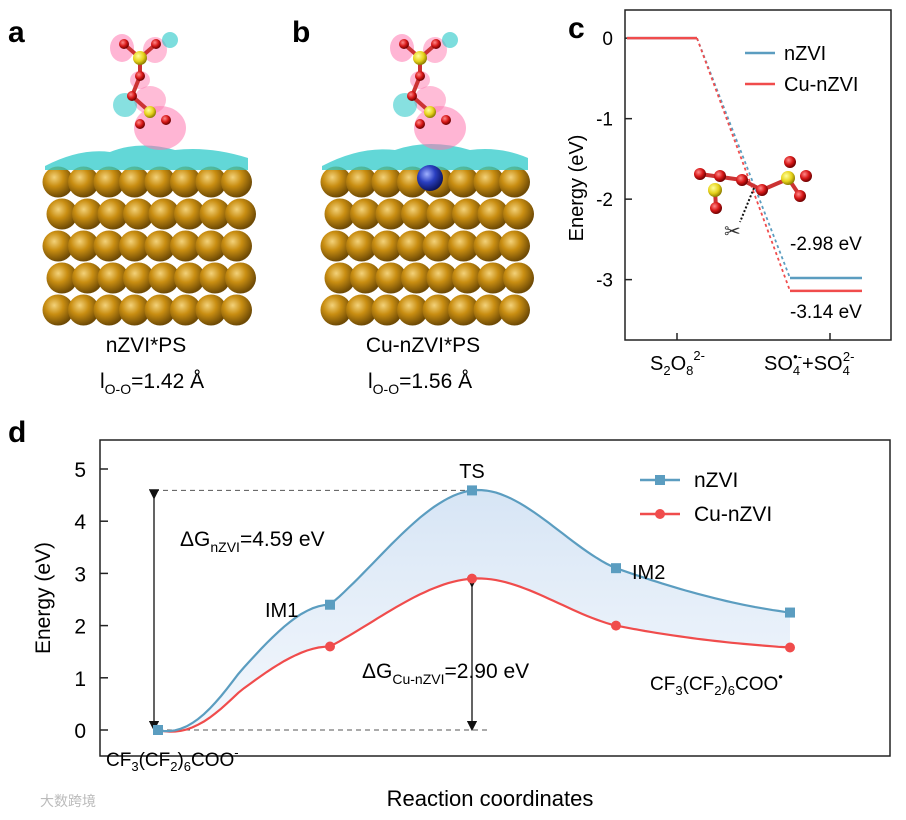 The height and width of the screenshot is (820, 906). What do you see at coordinates (319, 610) in the screenshot?
I see `panel-d-guides` at bounding box center [319, 610].